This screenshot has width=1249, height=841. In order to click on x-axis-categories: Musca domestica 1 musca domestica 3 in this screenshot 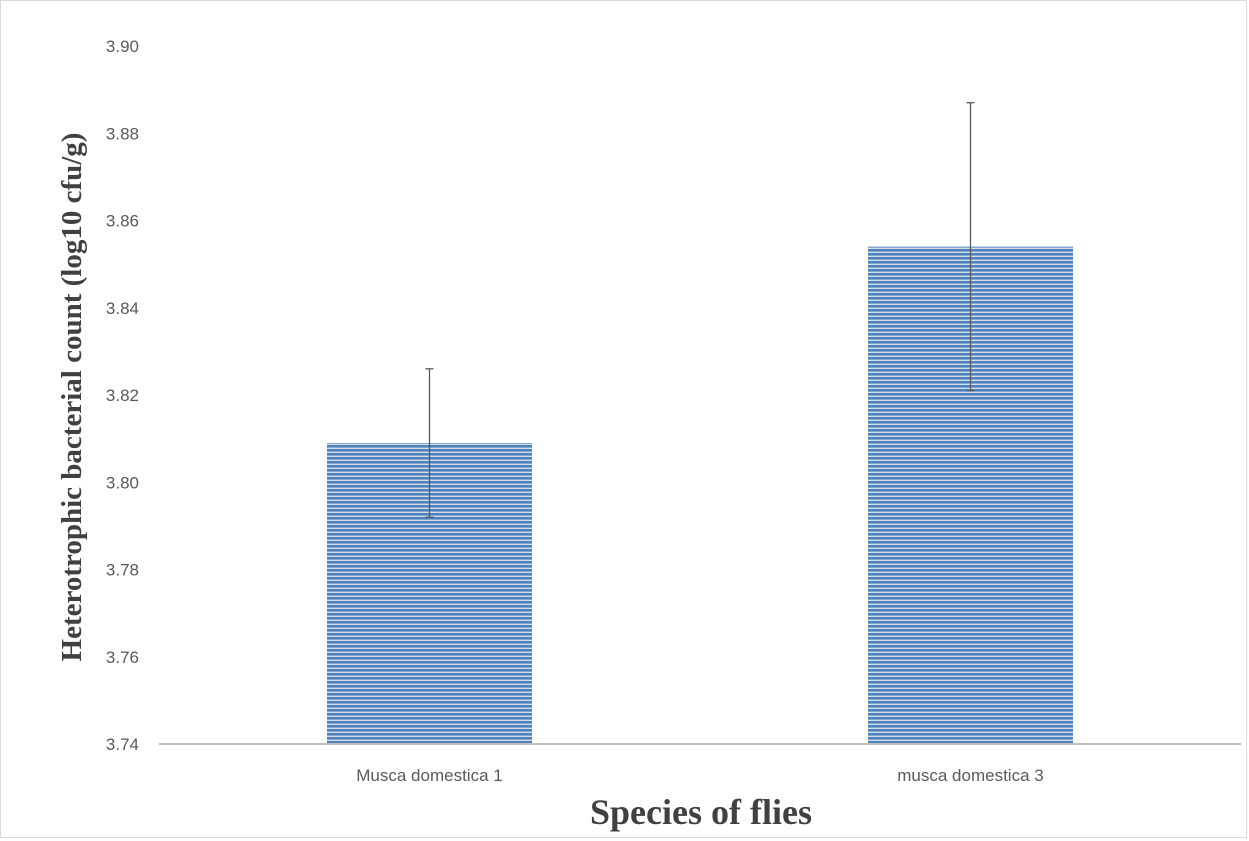, I will do `click(699, 775)`.